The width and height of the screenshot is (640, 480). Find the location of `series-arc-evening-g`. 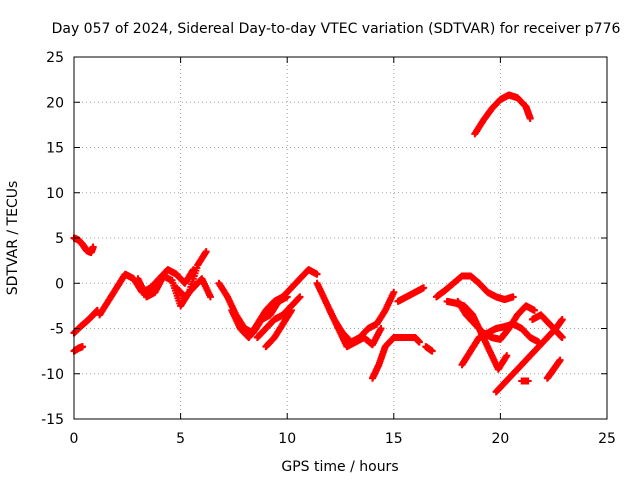

series-arc-evening-g is located at coordinates (553, 369).